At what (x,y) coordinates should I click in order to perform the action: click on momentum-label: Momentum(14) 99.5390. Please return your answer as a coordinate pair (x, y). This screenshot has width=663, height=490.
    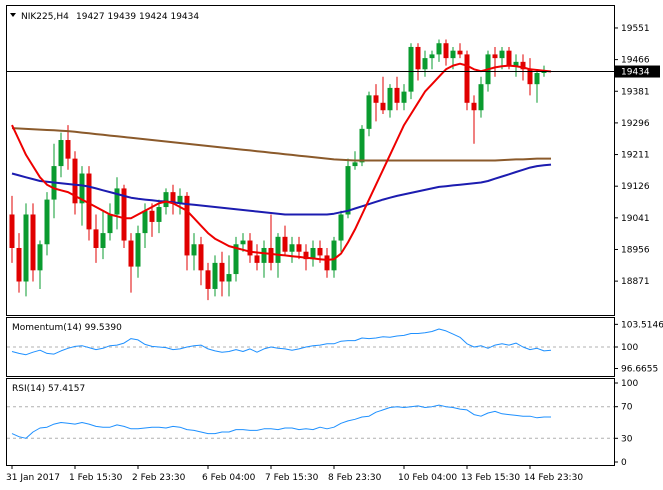
    Looking at the image, I should click on (67, 328).